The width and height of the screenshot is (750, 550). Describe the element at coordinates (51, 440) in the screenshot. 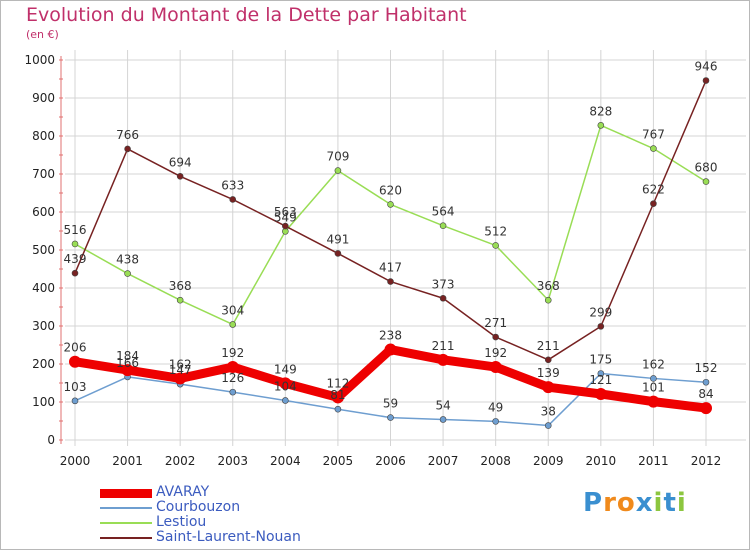

I see `y-tick-label: 0` at that location.